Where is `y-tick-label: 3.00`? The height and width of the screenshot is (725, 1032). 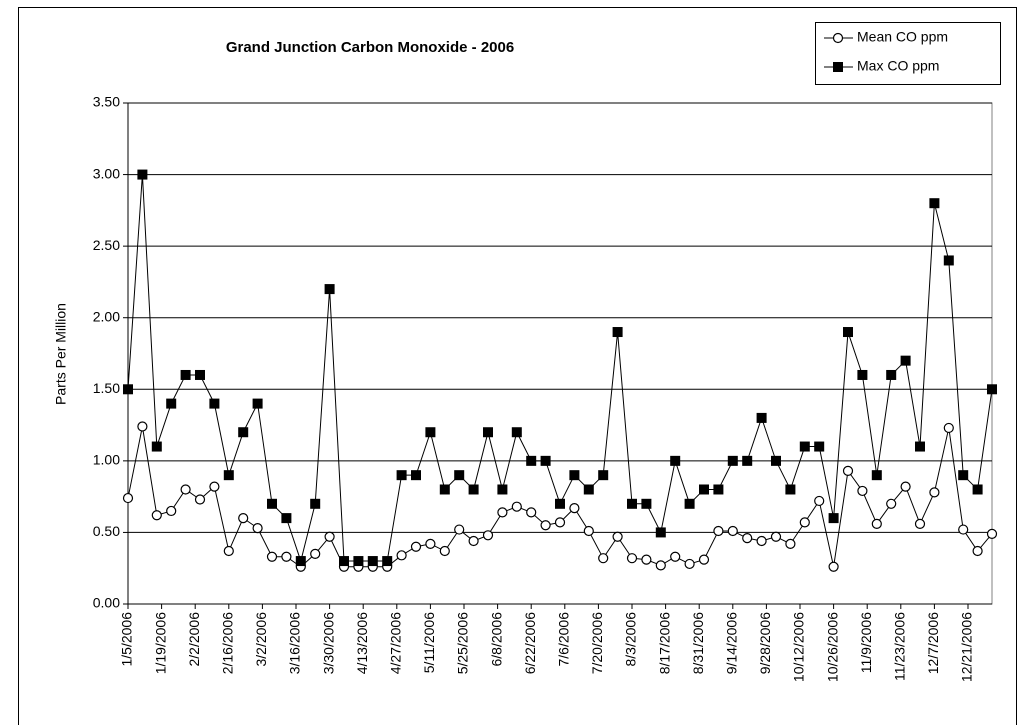 y-tick-label: 3.00 is located at coordinates (106, 173).